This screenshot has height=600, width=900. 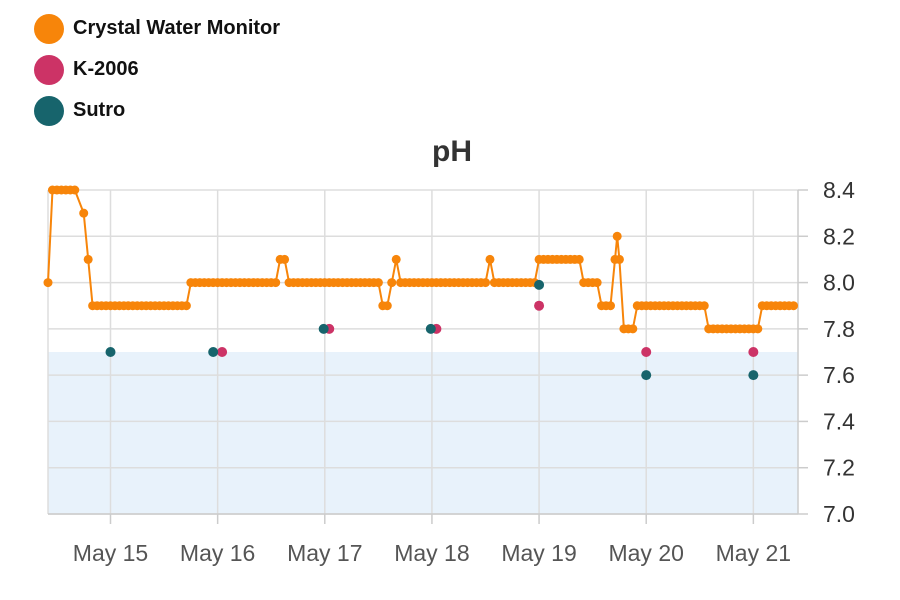 What do you see at coordinates (324, 553) in the screenshot?
I see `x-tick-label: May 17` at bounding box center [324, 553].